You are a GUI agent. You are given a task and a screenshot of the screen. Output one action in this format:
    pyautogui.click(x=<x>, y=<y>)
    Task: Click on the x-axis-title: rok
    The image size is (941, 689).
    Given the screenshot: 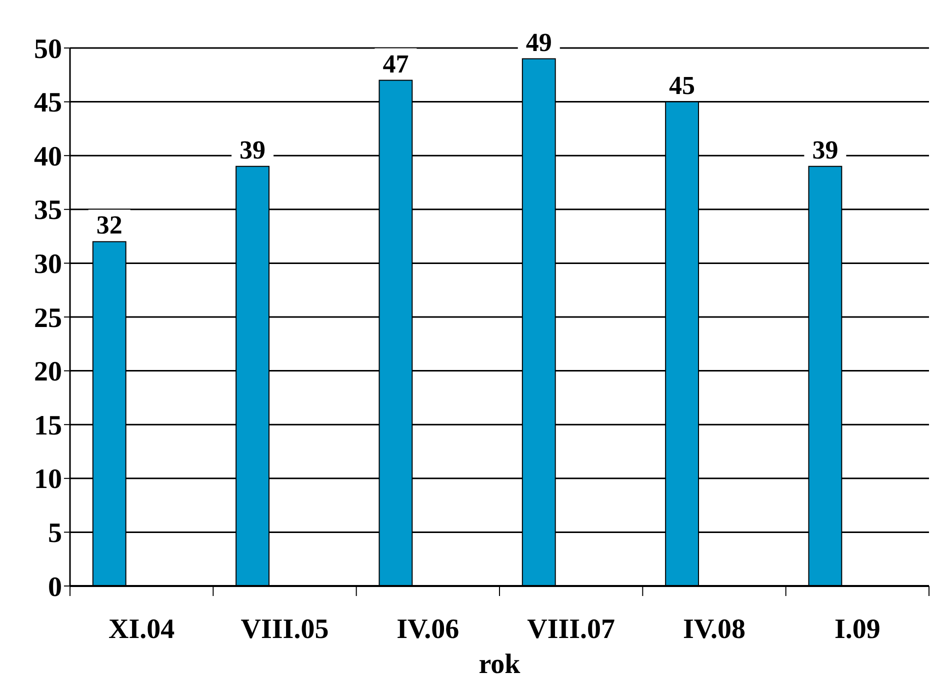 What is the action you would take?
    pyautogui.click(x=499, y=664)
    